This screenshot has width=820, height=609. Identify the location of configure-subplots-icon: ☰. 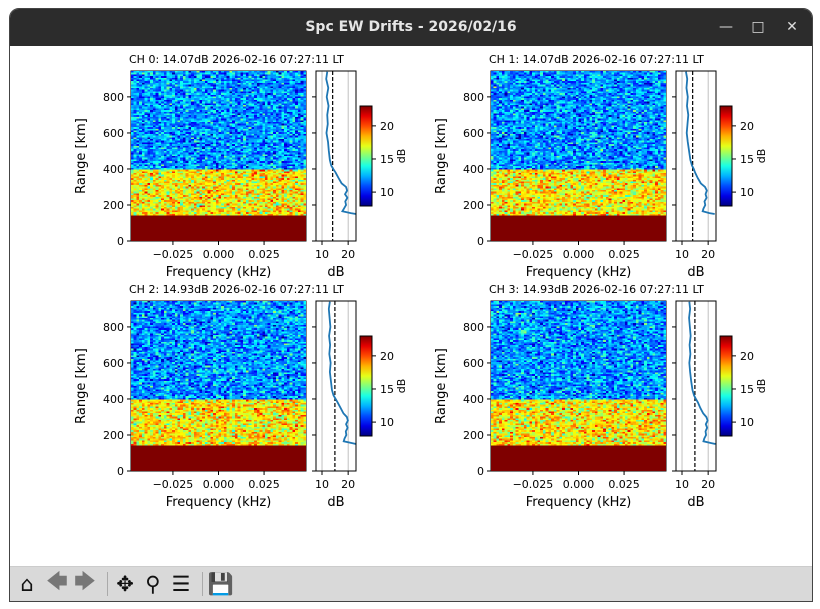
(181, 584).